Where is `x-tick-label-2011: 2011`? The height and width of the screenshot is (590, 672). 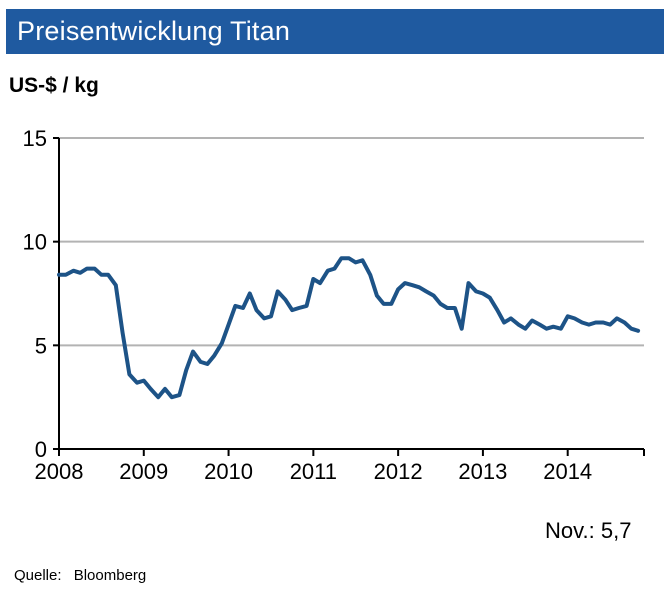
x-tick-label-2011: 2011 is located at coordinates (313, 471).